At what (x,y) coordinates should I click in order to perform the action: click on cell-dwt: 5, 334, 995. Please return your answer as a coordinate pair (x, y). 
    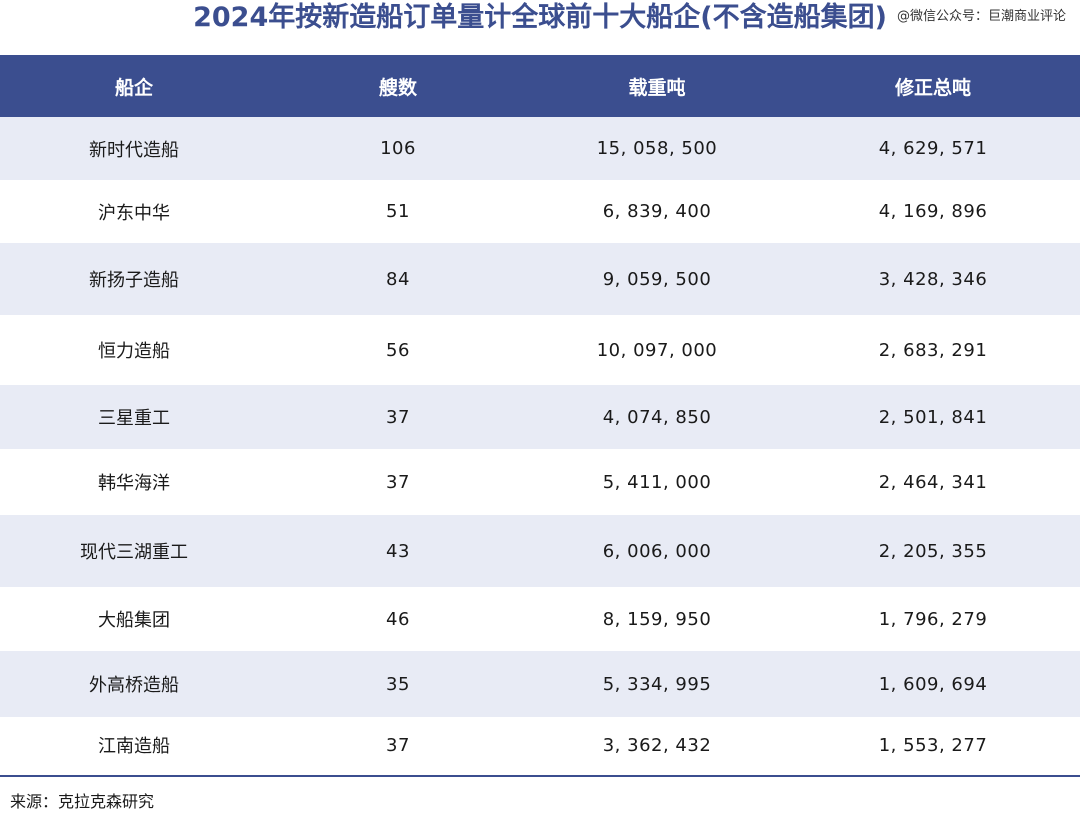
    Looking at the image, I should click on (657, 684).